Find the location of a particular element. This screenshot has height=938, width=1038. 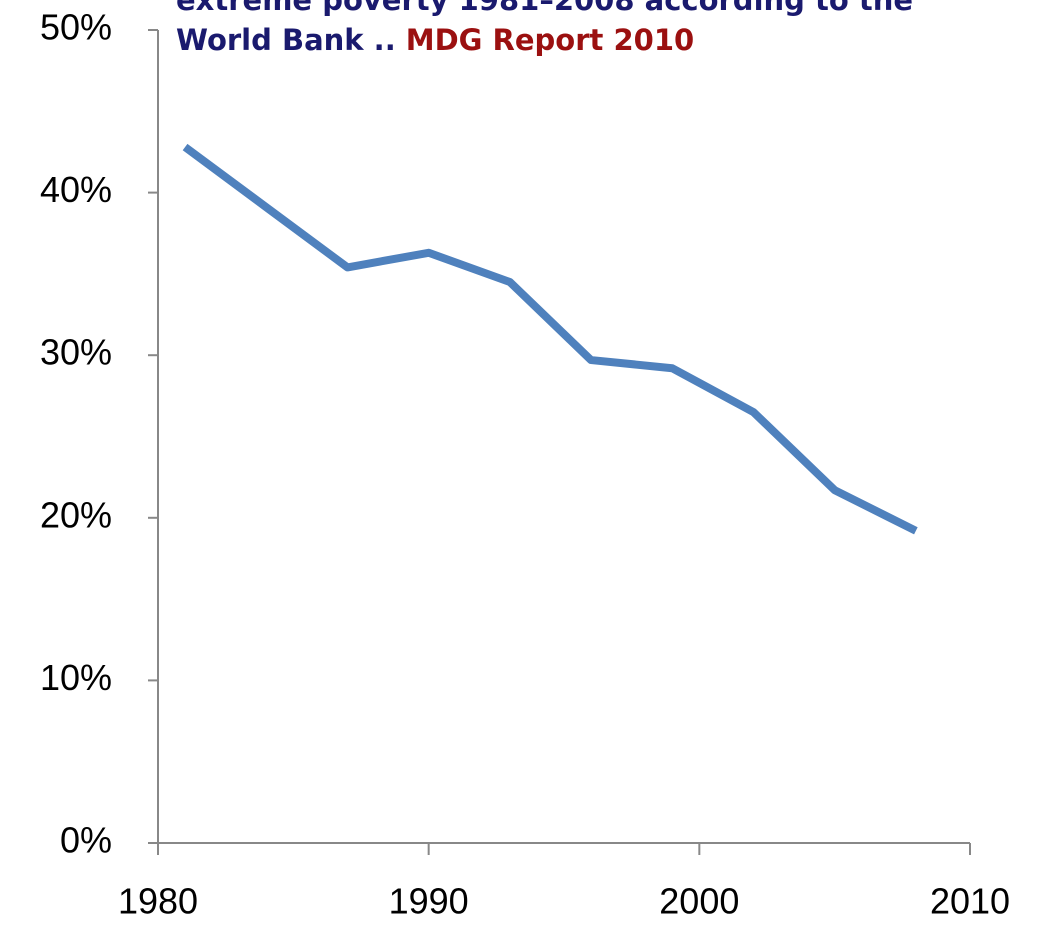

y-tick-label: 0% is located at coordinates (86, 840).